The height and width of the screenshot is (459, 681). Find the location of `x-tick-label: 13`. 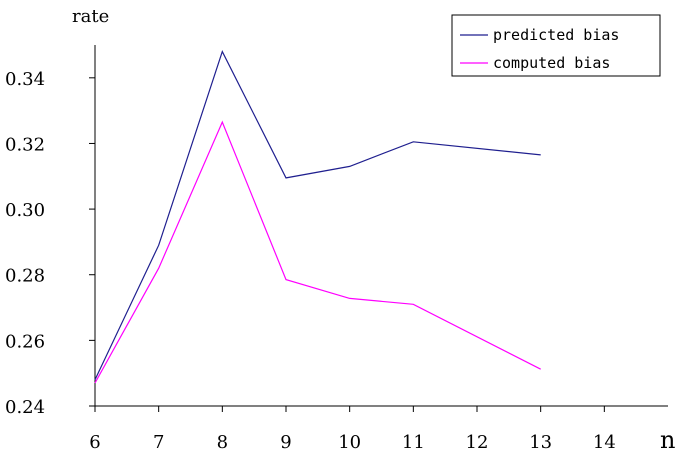

x-tick-label: 13 is located at coordinates (540, 442).